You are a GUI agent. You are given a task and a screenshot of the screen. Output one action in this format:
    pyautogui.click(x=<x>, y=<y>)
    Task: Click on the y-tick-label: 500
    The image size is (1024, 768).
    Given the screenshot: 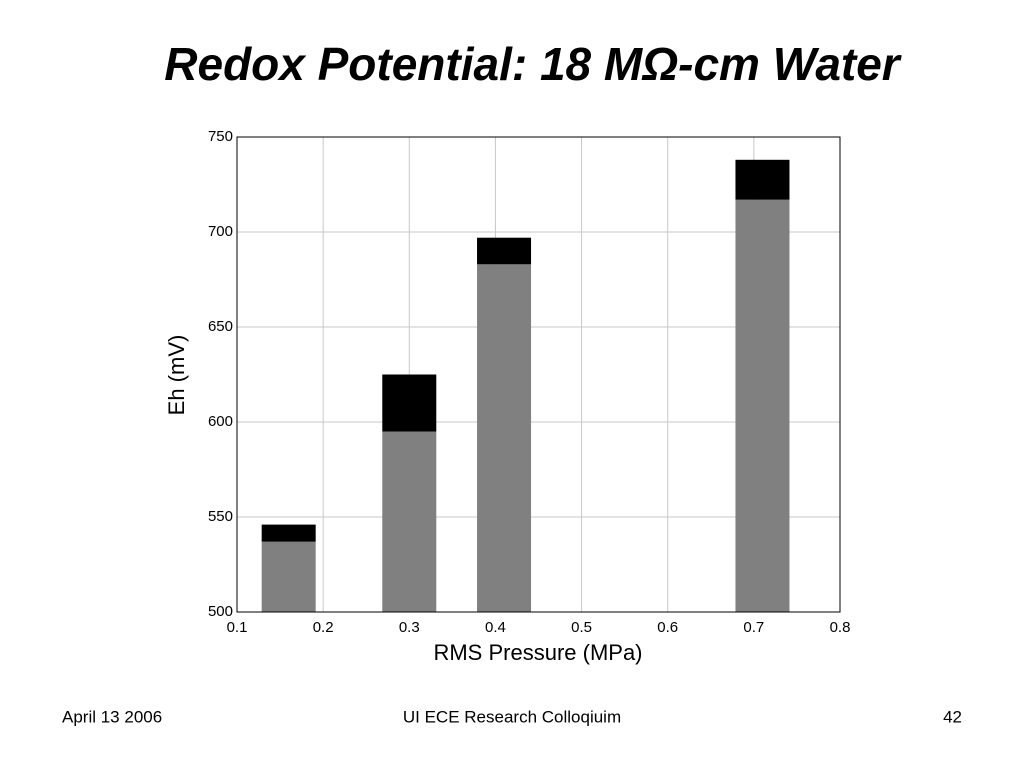 What is the action you would take?
    pyautogui.click(x=220, y=611)
    